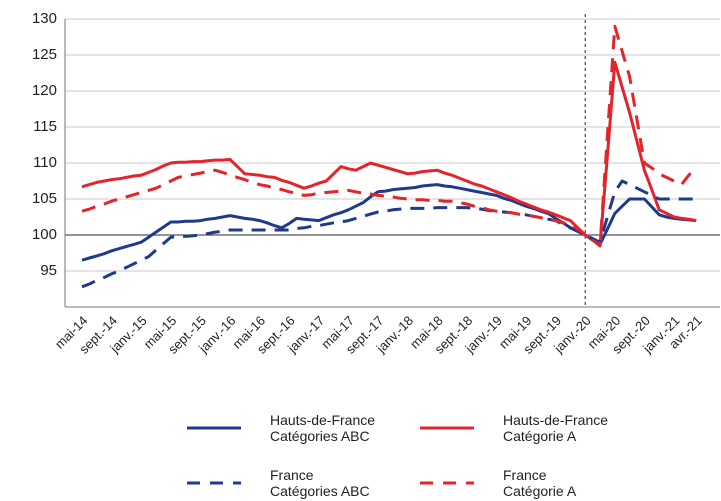  I want to click on y-tick-label: 100, so click(44, 234).